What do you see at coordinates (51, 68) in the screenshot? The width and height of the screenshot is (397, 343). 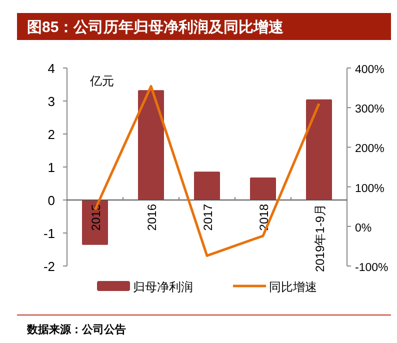 I see `y-tick-label: 4` at bounding box center [51, 68].